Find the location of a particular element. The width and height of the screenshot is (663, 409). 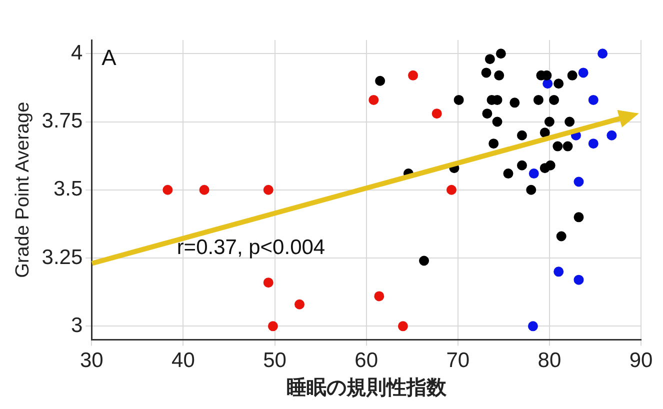

y-tick-label: 3.25 is located at coordinates (62, 257).